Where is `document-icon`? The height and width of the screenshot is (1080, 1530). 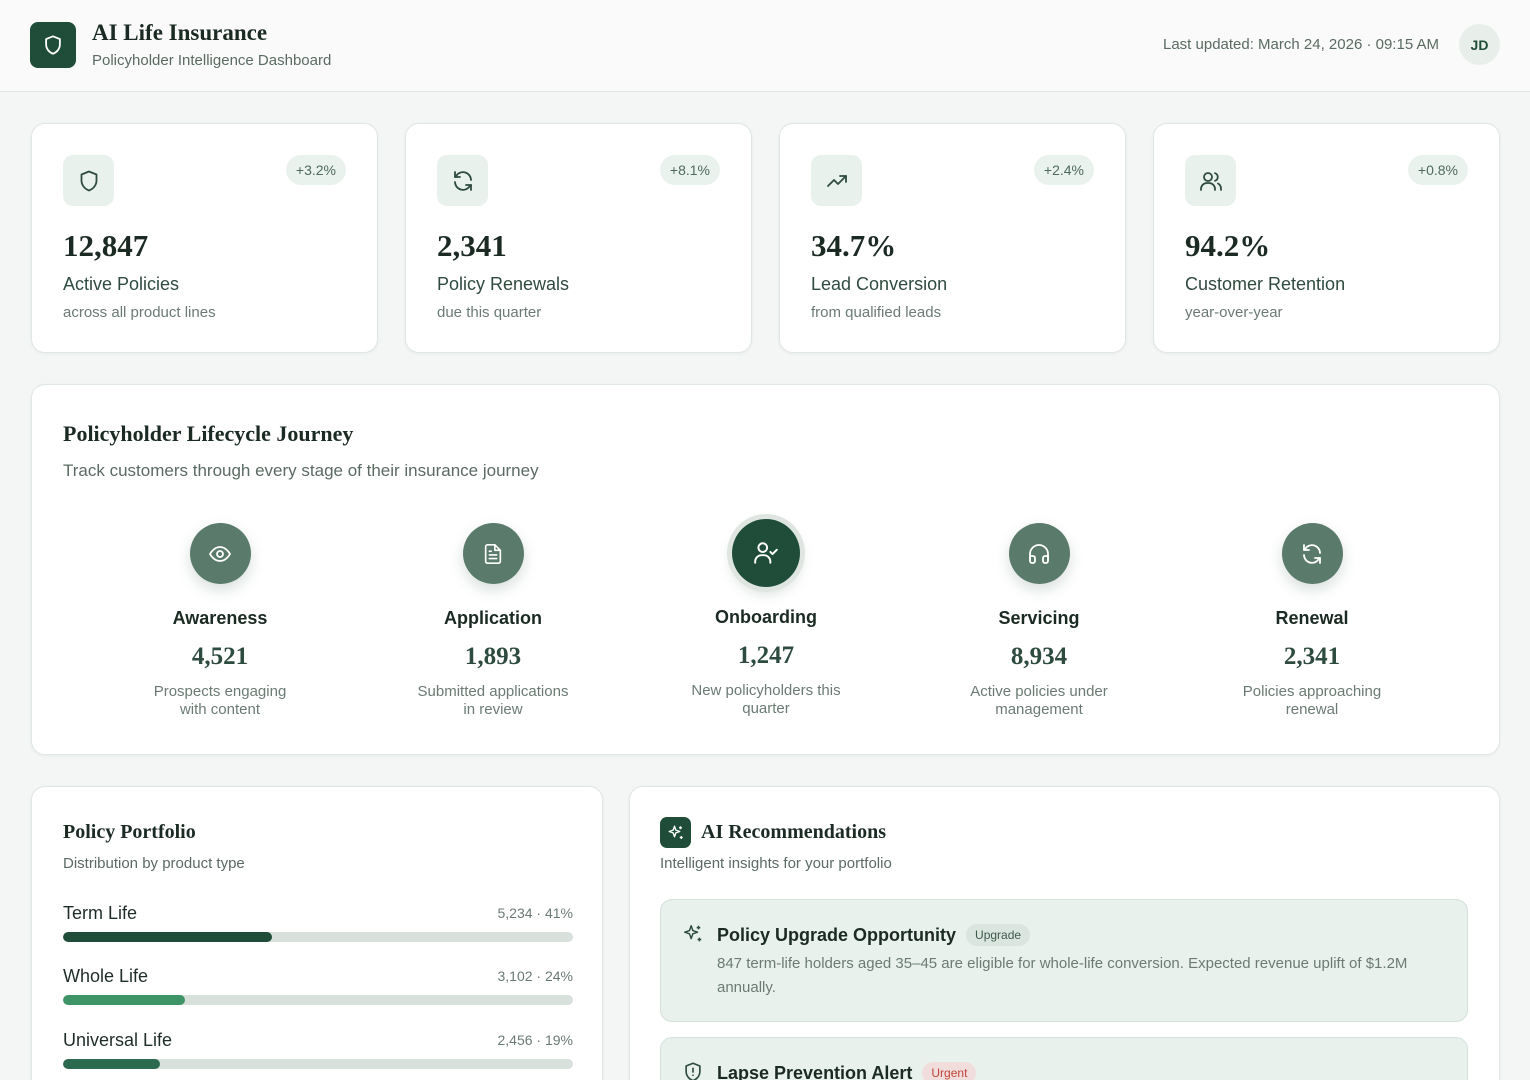
document-icon is located at coordinates (493, 553).